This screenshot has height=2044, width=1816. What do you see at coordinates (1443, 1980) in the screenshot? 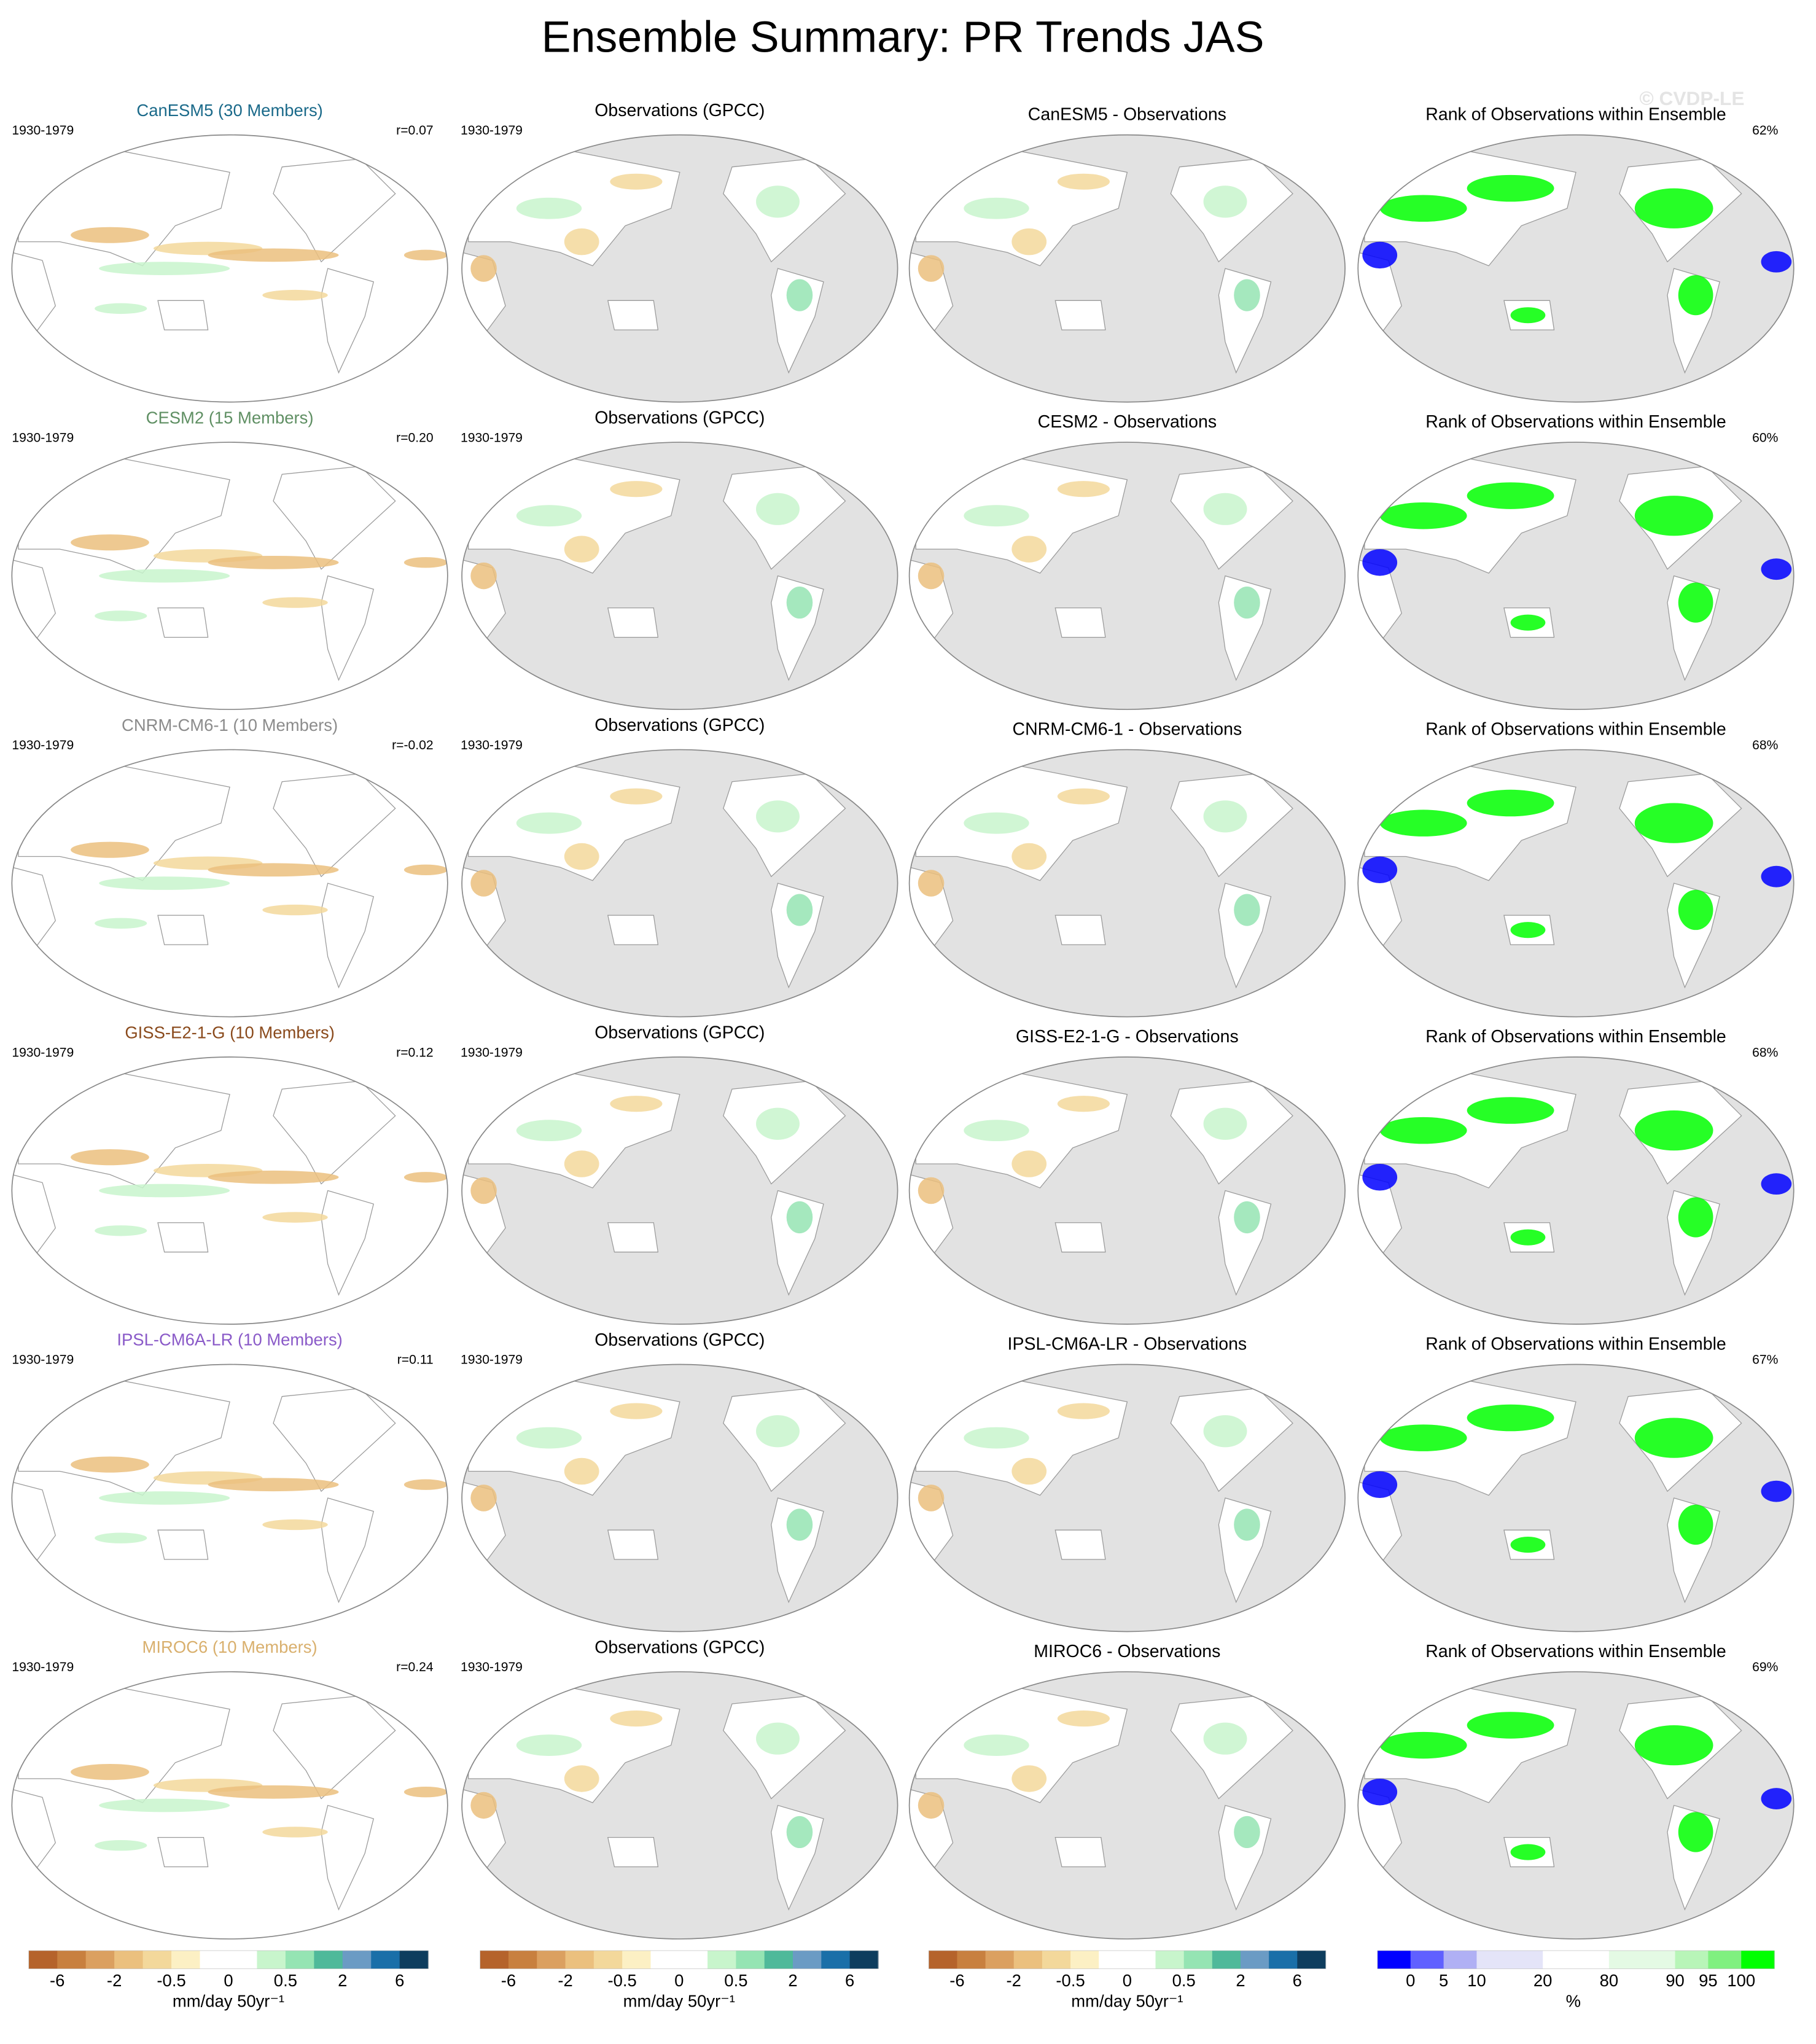
I see `colorbar-label: 5` at bounding box center [1443, 1980].